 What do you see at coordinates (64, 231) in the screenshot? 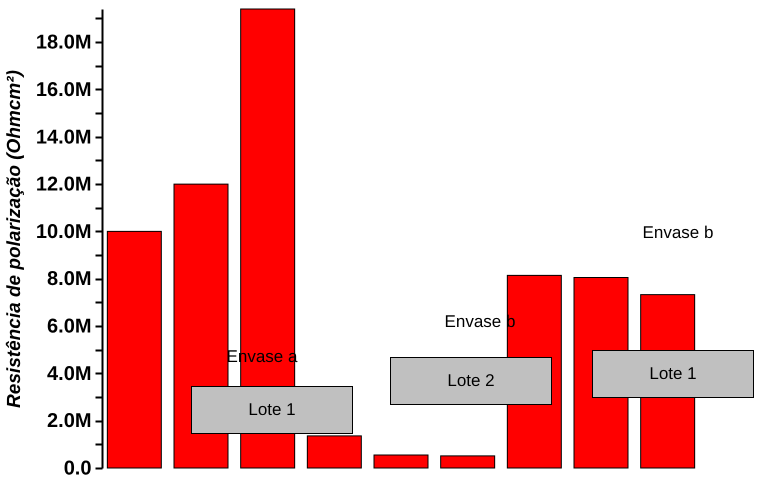
I see `y-tick-label: 10.0M` at bounding box center [64, 231].